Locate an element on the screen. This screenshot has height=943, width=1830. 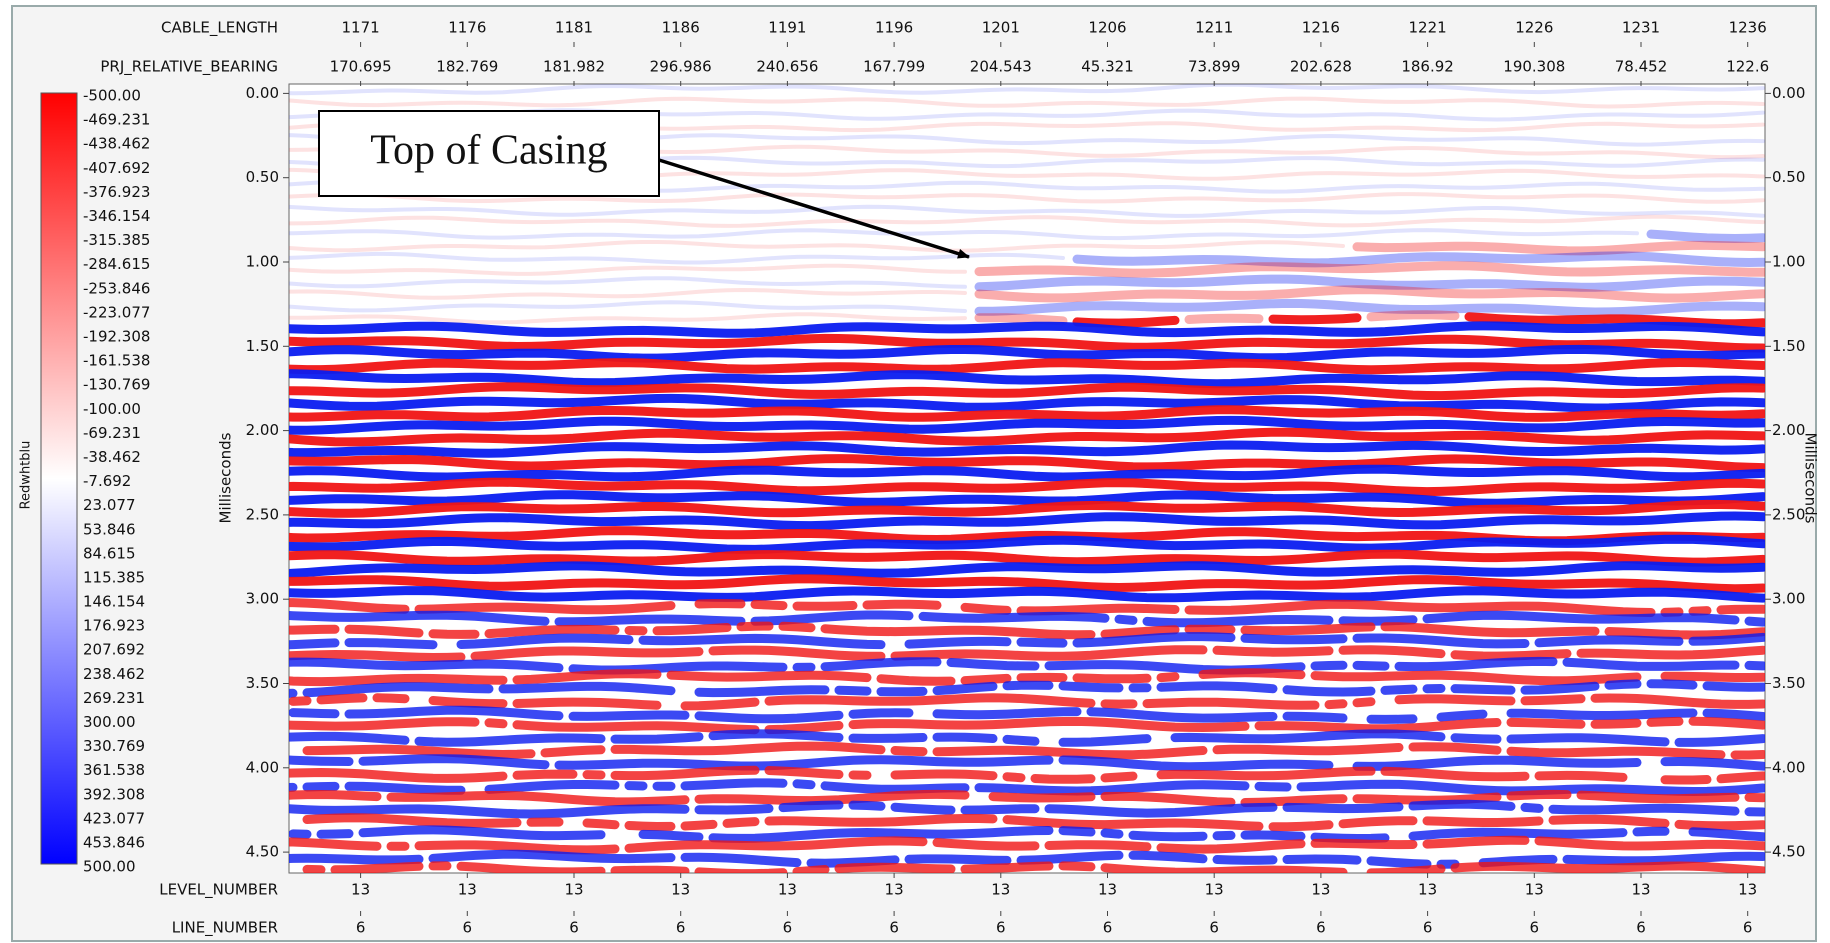
time-axis-label: Milliseconds is located at coordinates (226, 477).